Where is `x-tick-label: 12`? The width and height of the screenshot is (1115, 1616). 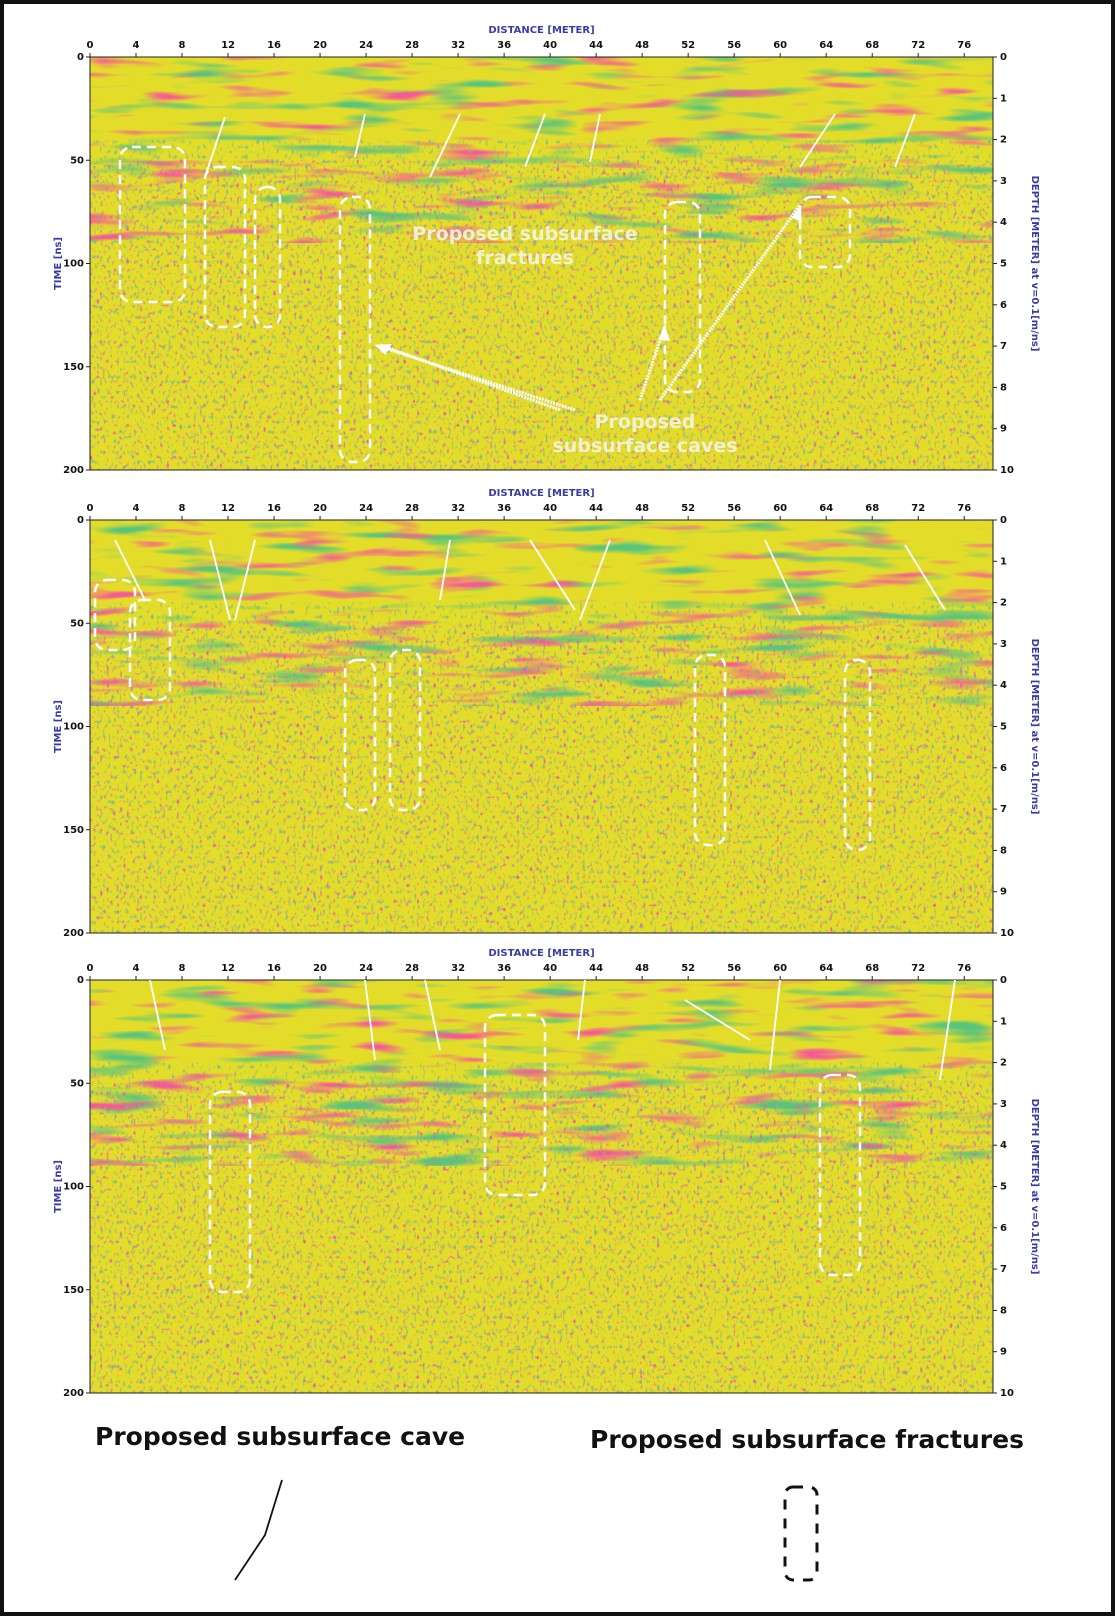 x-tick-label: 12 is located at coordinates (228, 45).